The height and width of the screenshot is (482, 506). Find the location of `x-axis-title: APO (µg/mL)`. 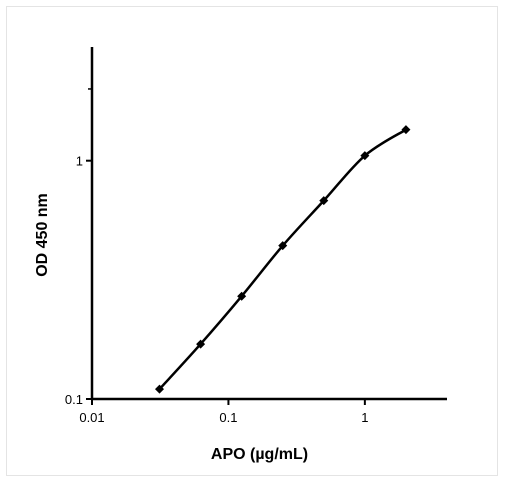

x-axis-title: APO (µg/mL) is located at coordinates (259, 454).